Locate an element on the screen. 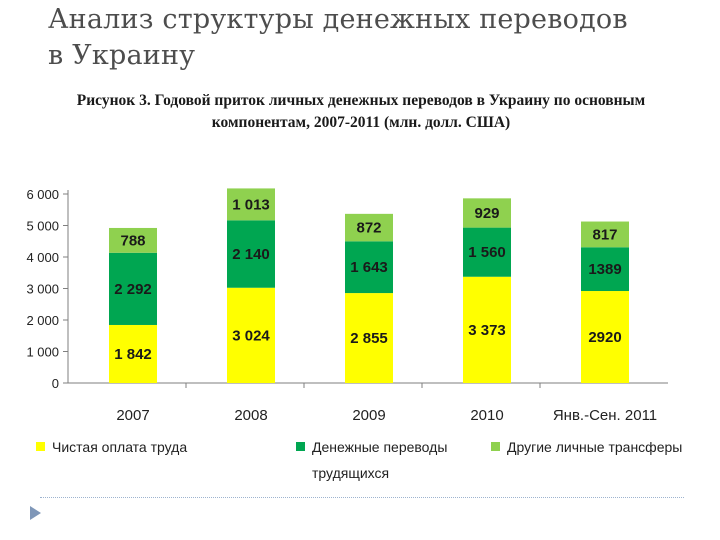  data-label: 2920 is located at coordinates (604, 337).